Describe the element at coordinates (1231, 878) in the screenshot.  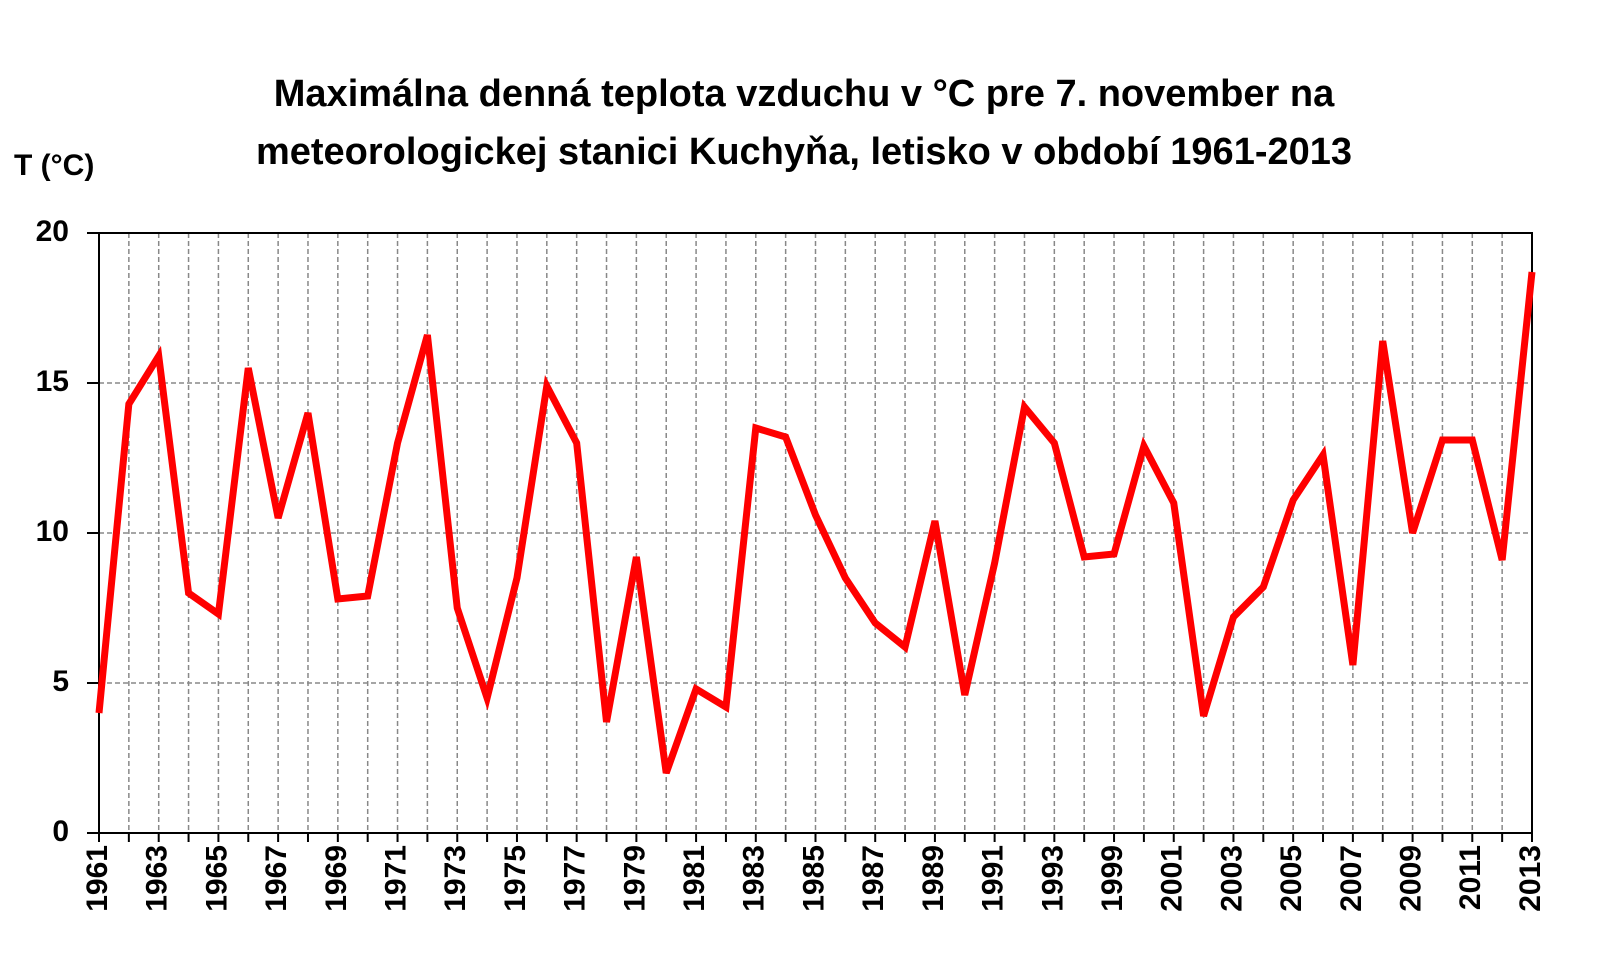
I see `x-tick-label: 2003` at that location.